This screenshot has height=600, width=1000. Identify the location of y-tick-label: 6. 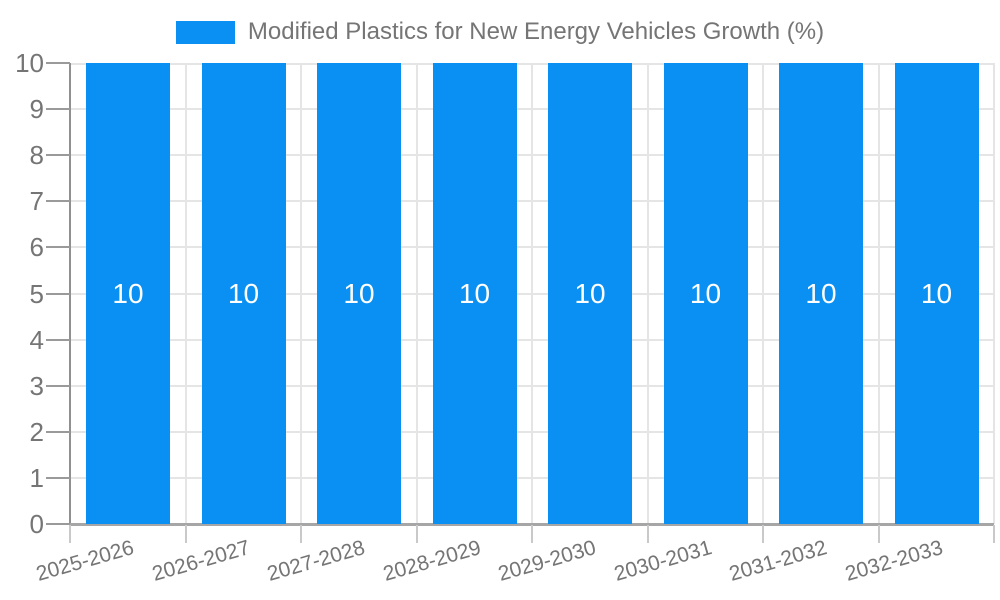
(36, 247).